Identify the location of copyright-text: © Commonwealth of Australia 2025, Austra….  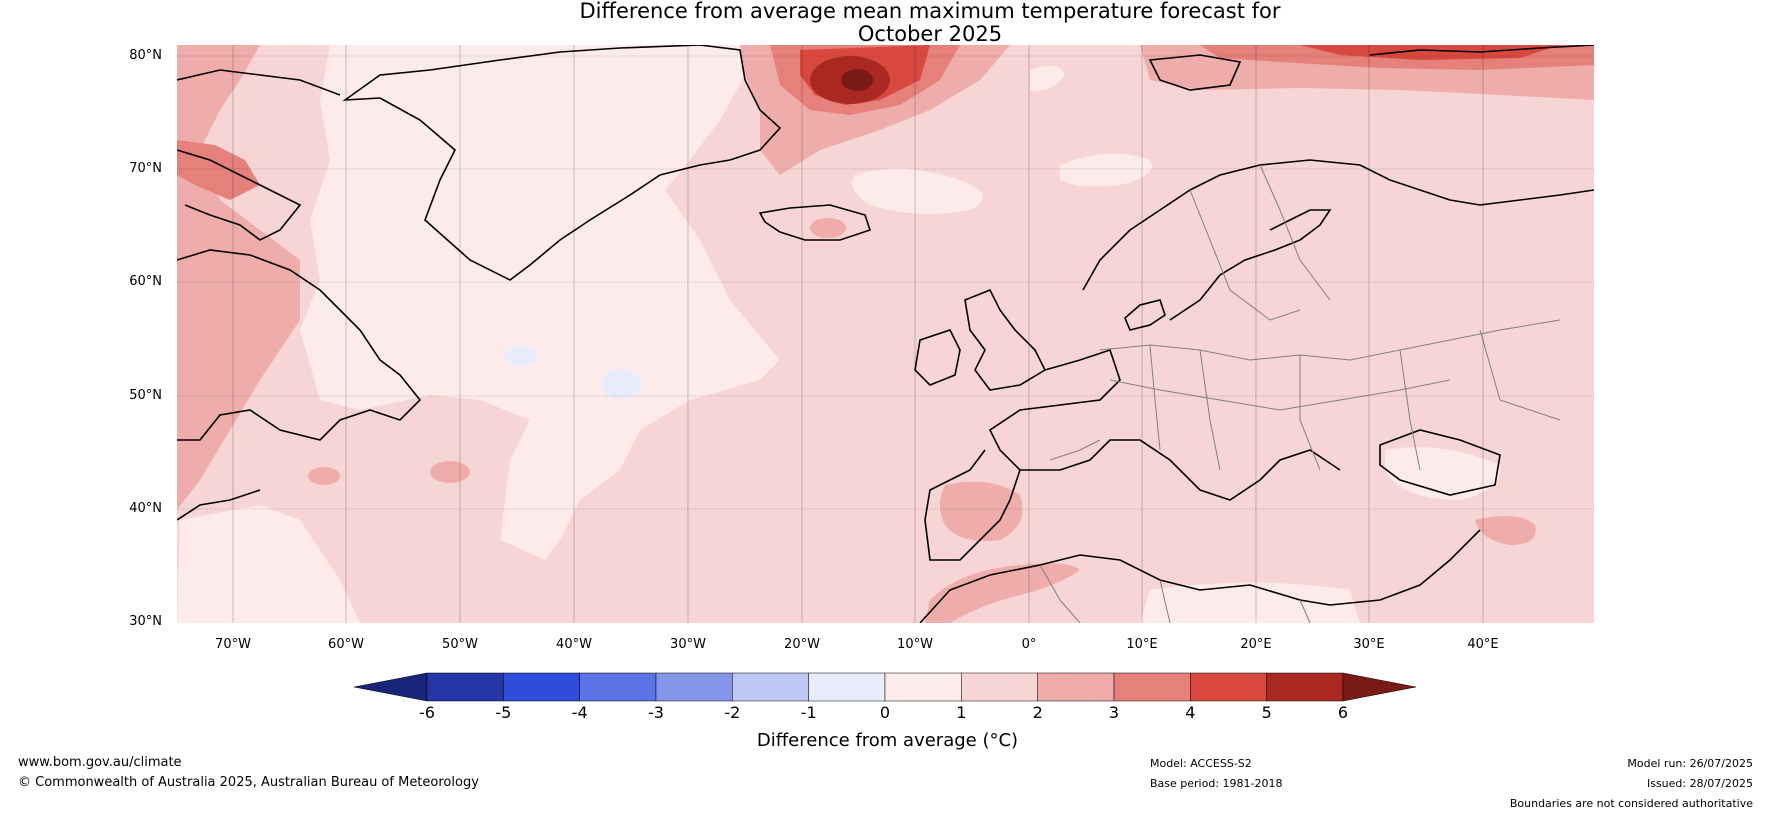
(248, 782).